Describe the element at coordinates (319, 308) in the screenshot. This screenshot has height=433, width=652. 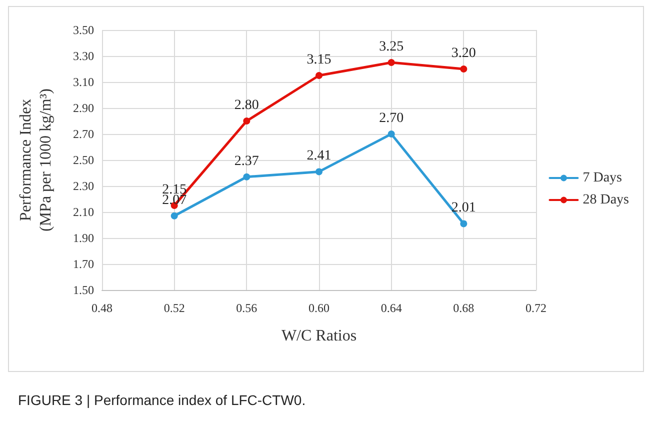
I see `x-tick-label: 0.60` at that location.